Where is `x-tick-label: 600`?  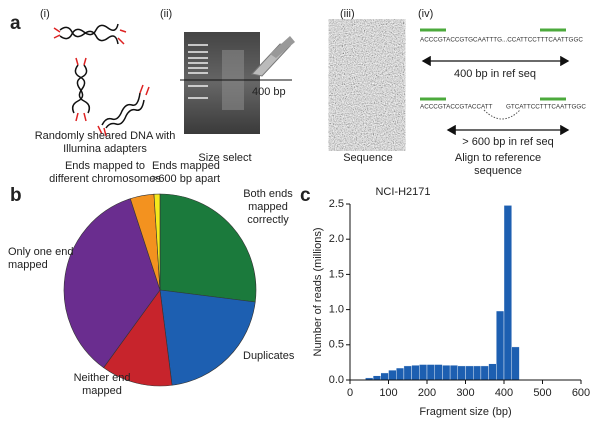
x-tick-label: 600 is located at coordinates (581, 393).